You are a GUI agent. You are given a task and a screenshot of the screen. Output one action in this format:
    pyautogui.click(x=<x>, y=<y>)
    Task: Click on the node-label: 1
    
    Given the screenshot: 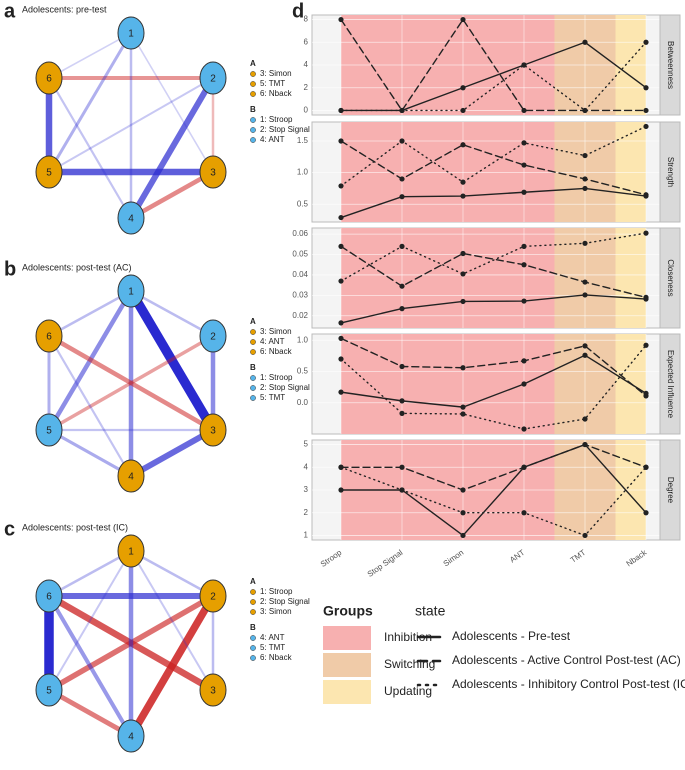 What is the action you would take?
    pyautogui.click(x=131, y=34)
    